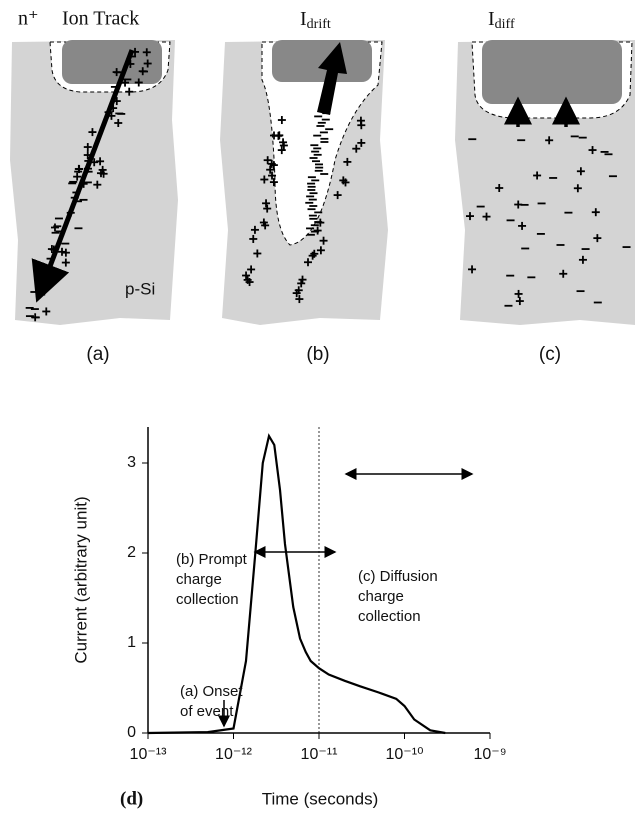  Describe the element at coordinates (550, 354) in the screenshot. I see `caption: (c)` at that location.